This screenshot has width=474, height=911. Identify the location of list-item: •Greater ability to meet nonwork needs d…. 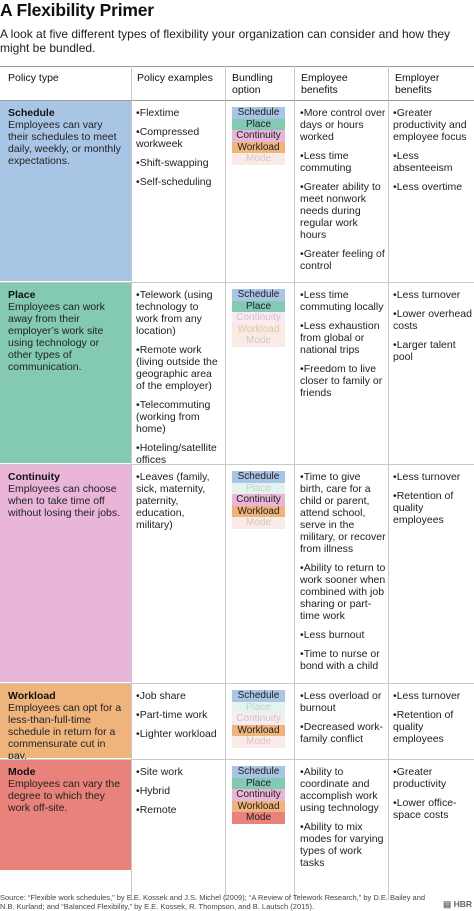
(340, 211).